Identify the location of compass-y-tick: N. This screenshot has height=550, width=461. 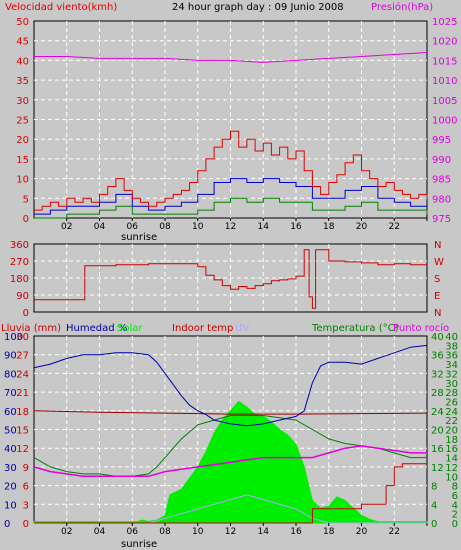
(437, 313).